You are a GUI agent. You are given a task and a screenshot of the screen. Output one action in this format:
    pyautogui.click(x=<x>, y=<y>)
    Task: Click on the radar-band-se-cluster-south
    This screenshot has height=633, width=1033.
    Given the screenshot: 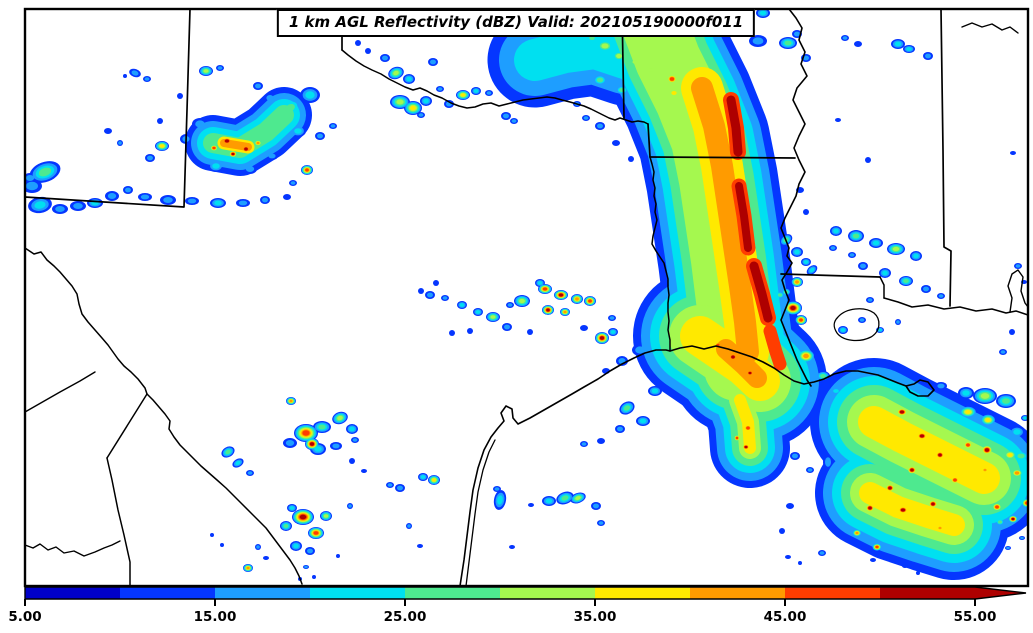 What is the action you would take?
    pyautogui.click(x=912, y=509)
    